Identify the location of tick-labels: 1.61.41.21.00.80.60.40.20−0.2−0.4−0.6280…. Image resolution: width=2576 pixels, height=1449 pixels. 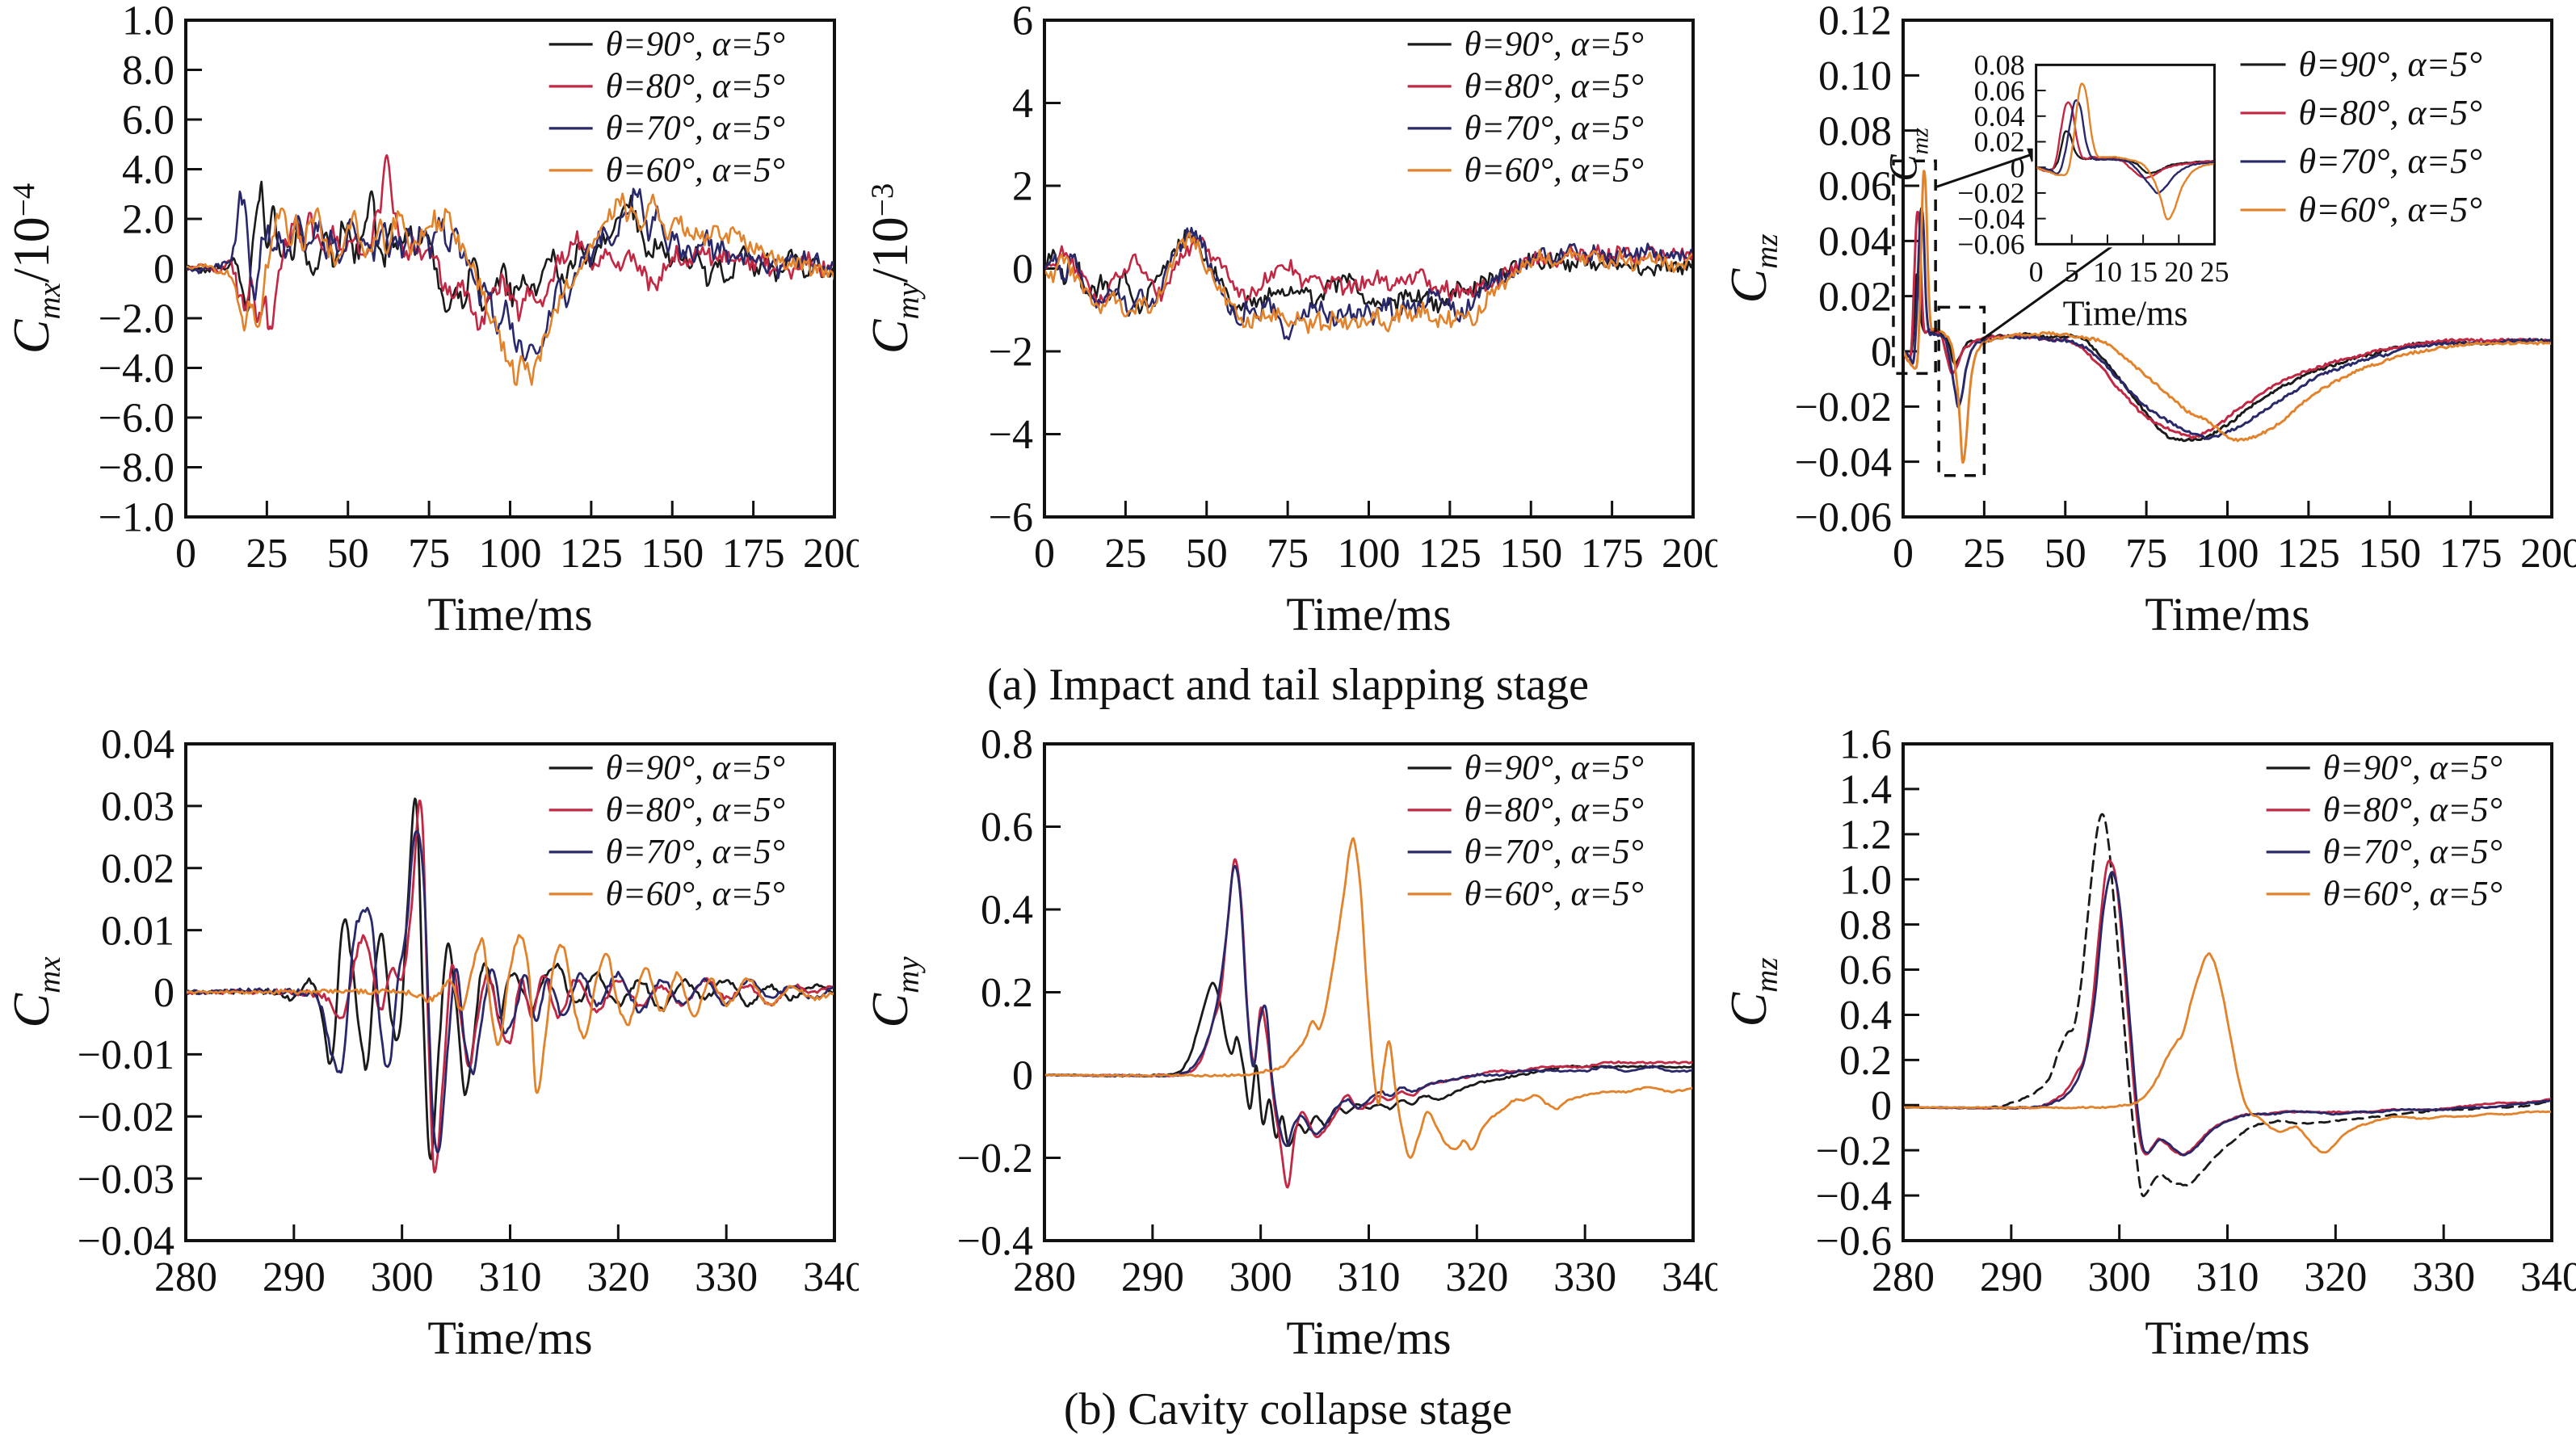
(2196, 1044).